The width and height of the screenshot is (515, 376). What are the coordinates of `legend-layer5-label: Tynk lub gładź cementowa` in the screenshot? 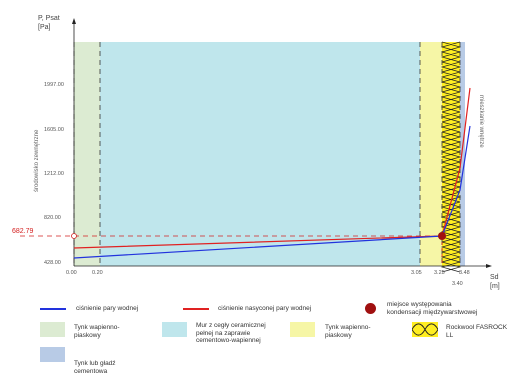 It's located at (95, 367).